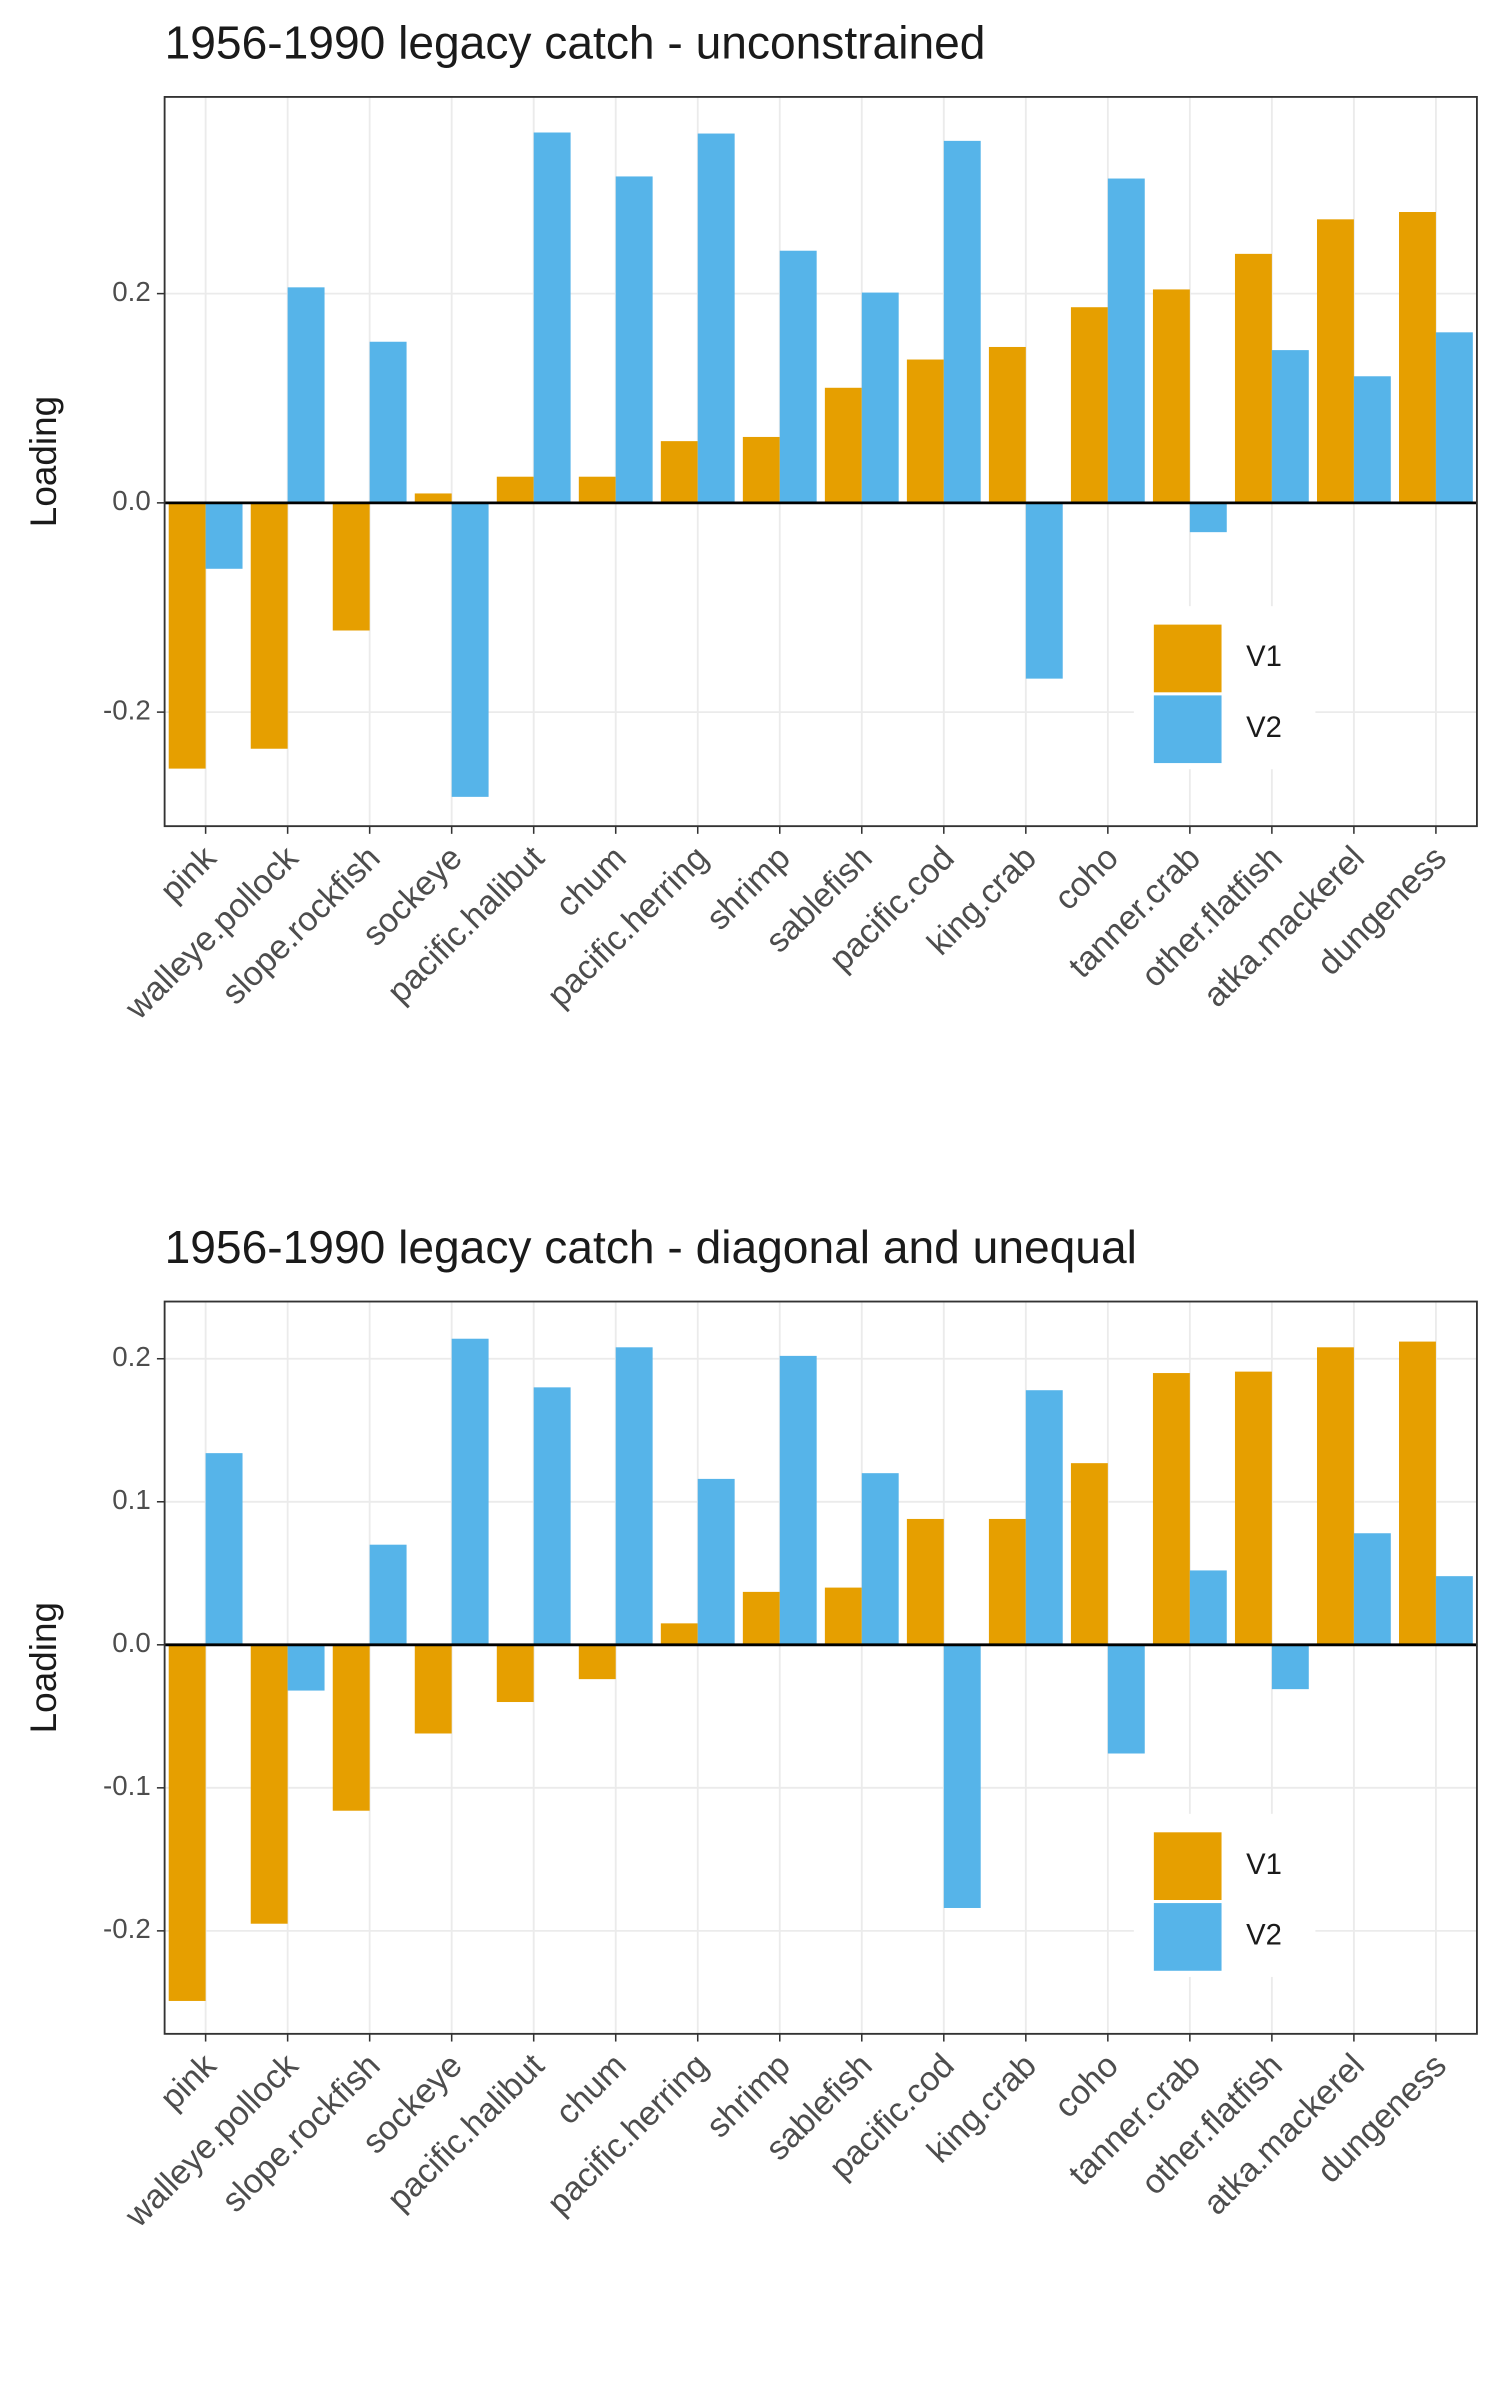  What do you see at coordinates (575, 42) in the screenshot?
I see `chart-title: 1956-1990 legacy catch - unconstrained` at bounding box center [575, 42].